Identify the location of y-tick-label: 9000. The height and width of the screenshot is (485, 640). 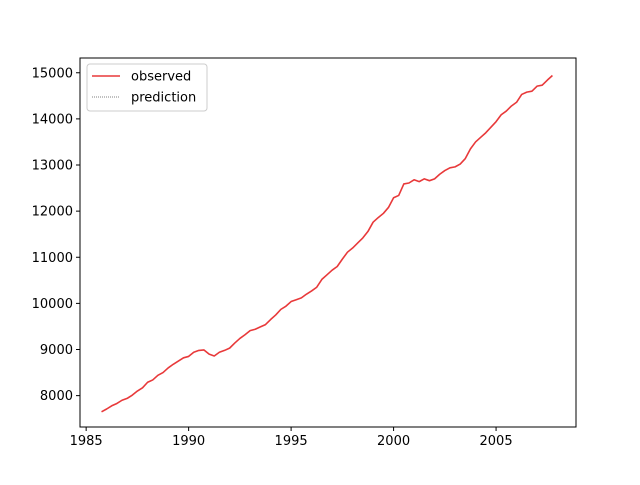
(56, 350).